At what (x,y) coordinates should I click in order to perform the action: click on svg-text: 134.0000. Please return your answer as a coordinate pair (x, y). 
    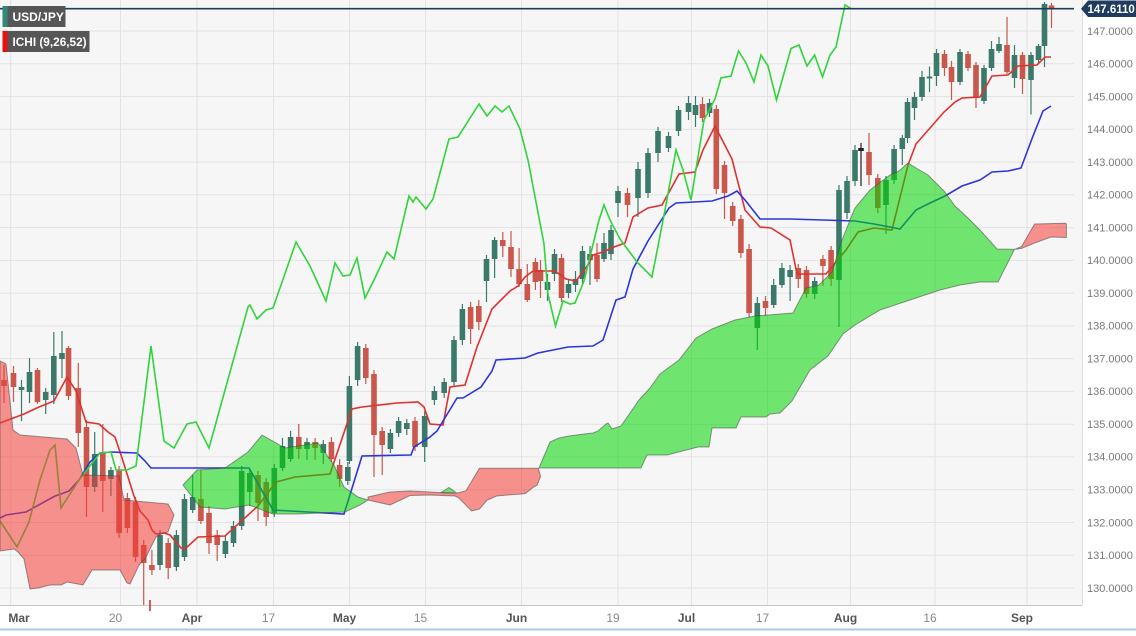
    Looking at the image, I should click on (1110, 458).